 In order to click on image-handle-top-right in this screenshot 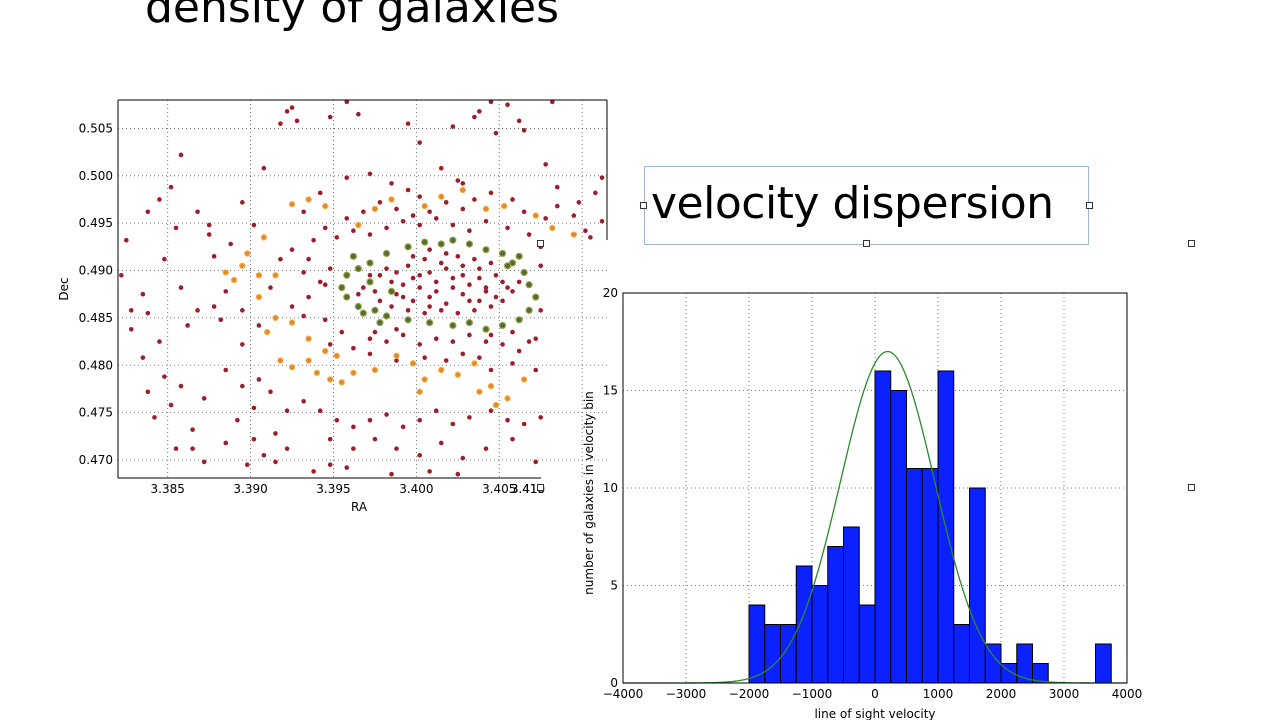, I will do `click(1191, 243)`.